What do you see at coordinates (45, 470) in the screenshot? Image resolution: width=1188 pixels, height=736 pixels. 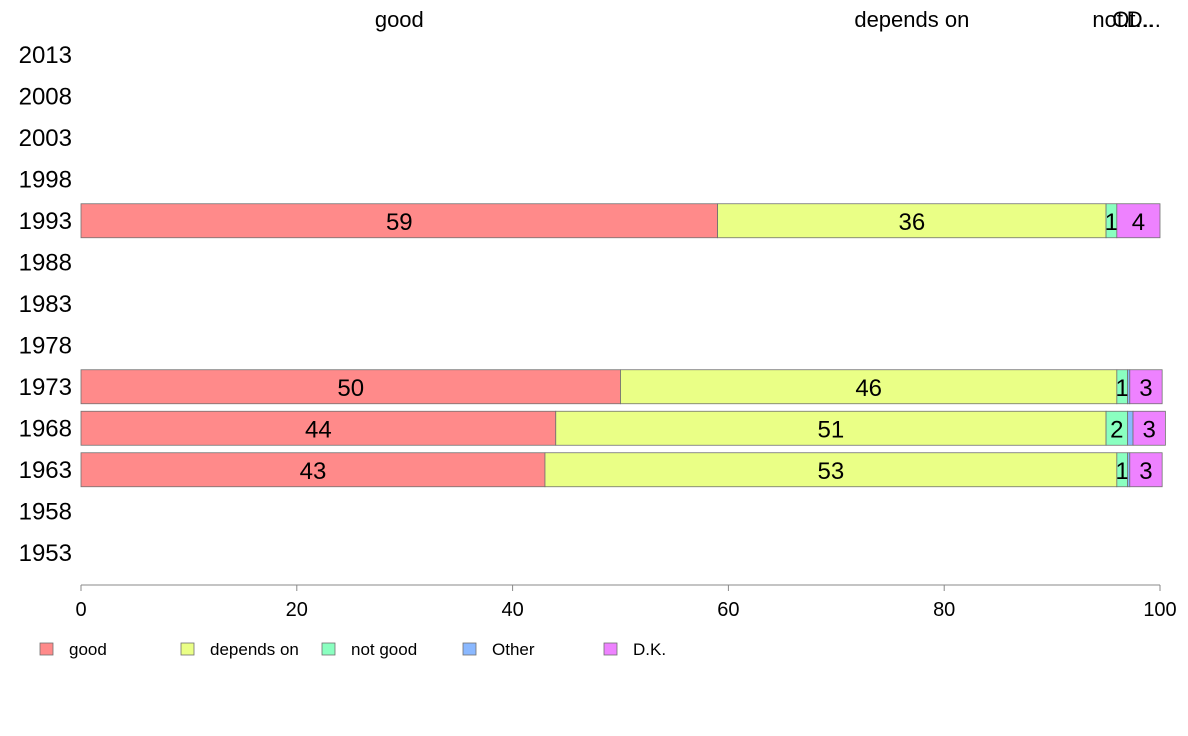 I see `y-tick-label: 1963` at bounding box center [45, 470].